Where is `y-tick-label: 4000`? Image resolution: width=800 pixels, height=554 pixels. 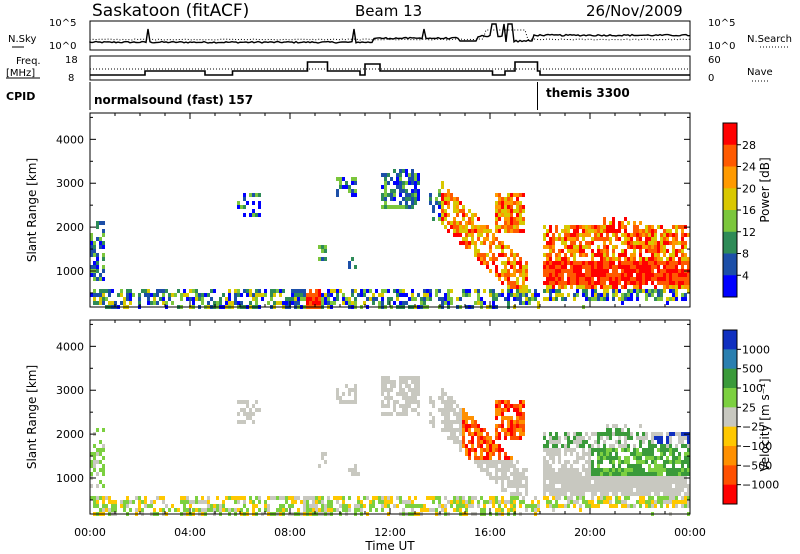
y-tick-label: 4000 is located at coordinates (70, 139).